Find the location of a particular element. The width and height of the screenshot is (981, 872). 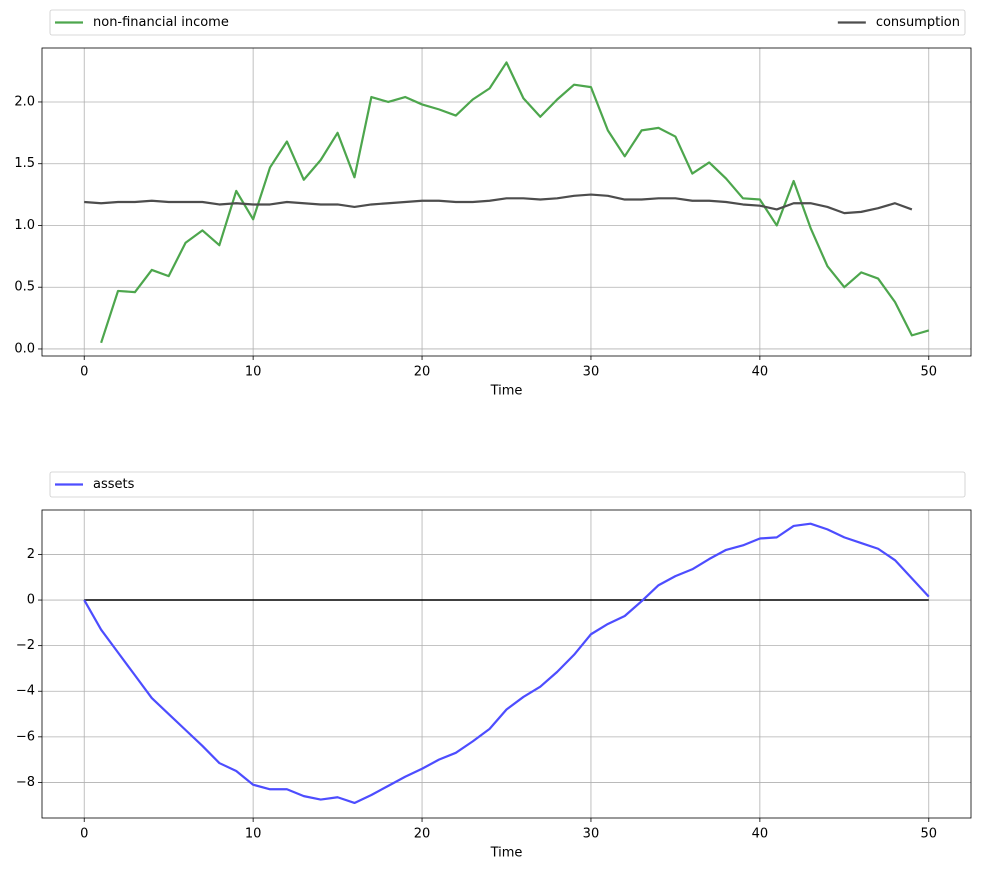

y-tick-label: 0 is located at coordinates (31, 600).